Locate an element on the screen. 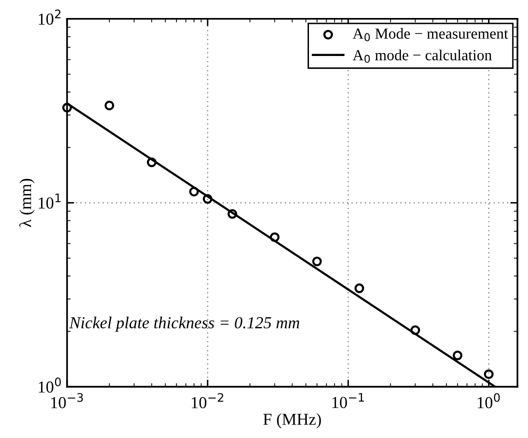 The height and width of the screenshot is (438, 528). x-tick-label: 10$^{−3}$ is located at coordinates (67, 400).